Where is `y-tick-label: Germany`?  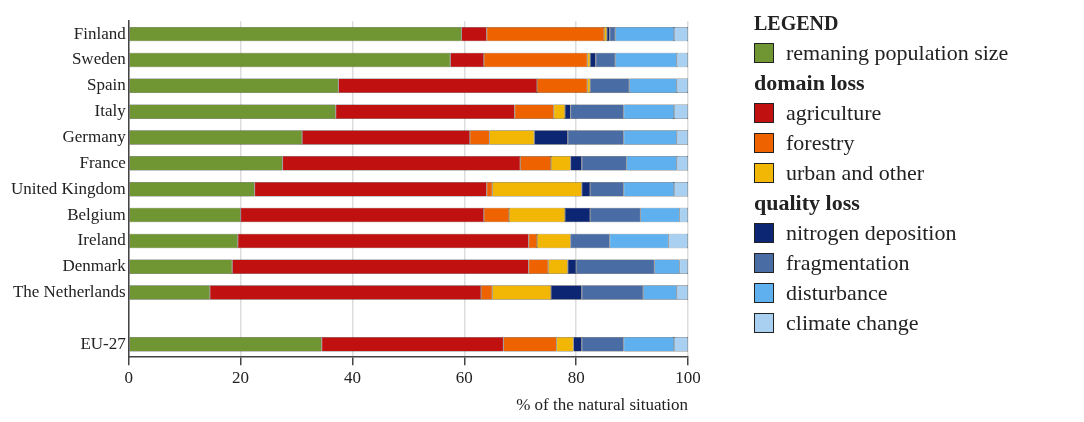 y-tick-label: Germany is located at coordinates (94, 136).